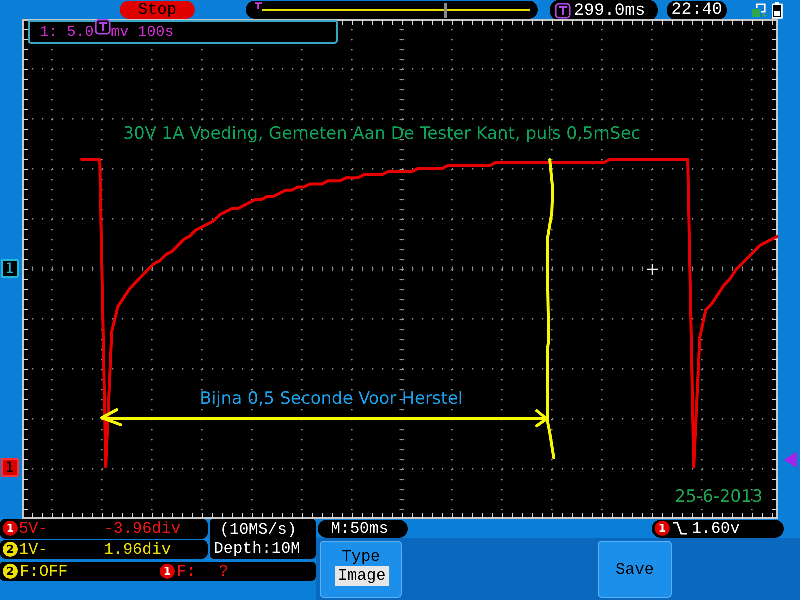  I want to click on text: (10MS/s), so click(258, 530).